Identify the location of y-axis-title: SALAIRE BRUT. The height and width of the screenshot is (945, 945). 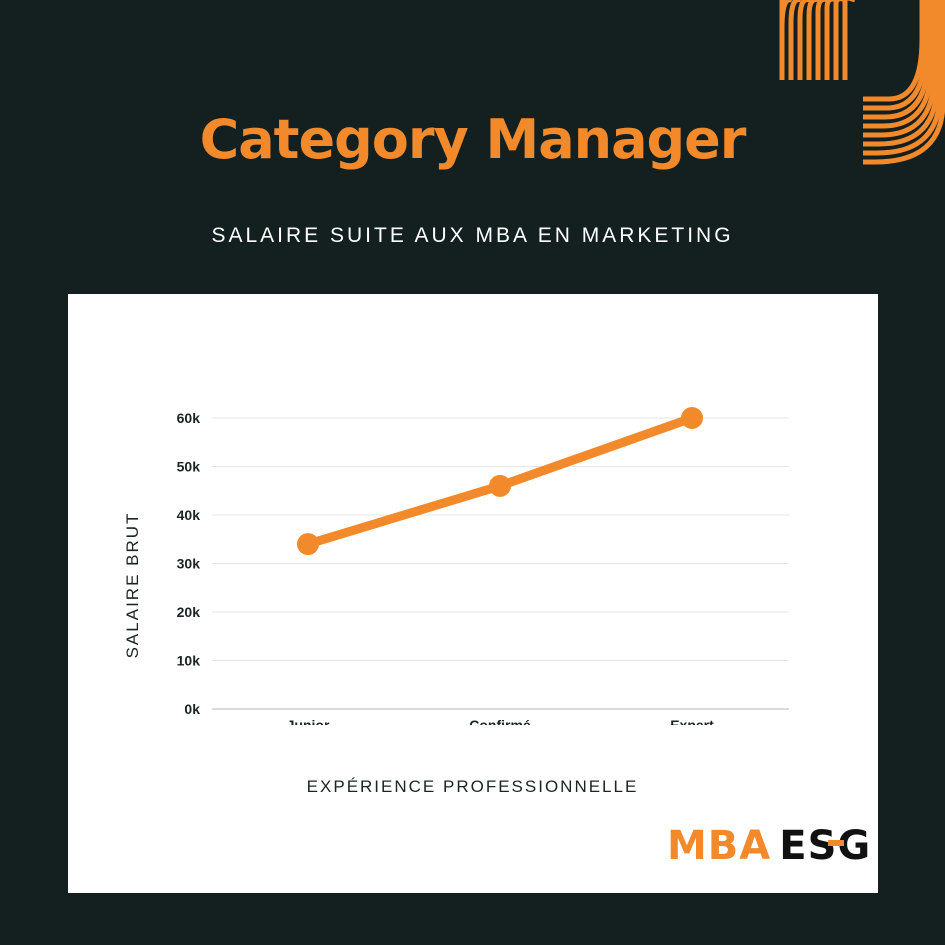
(132, 585).